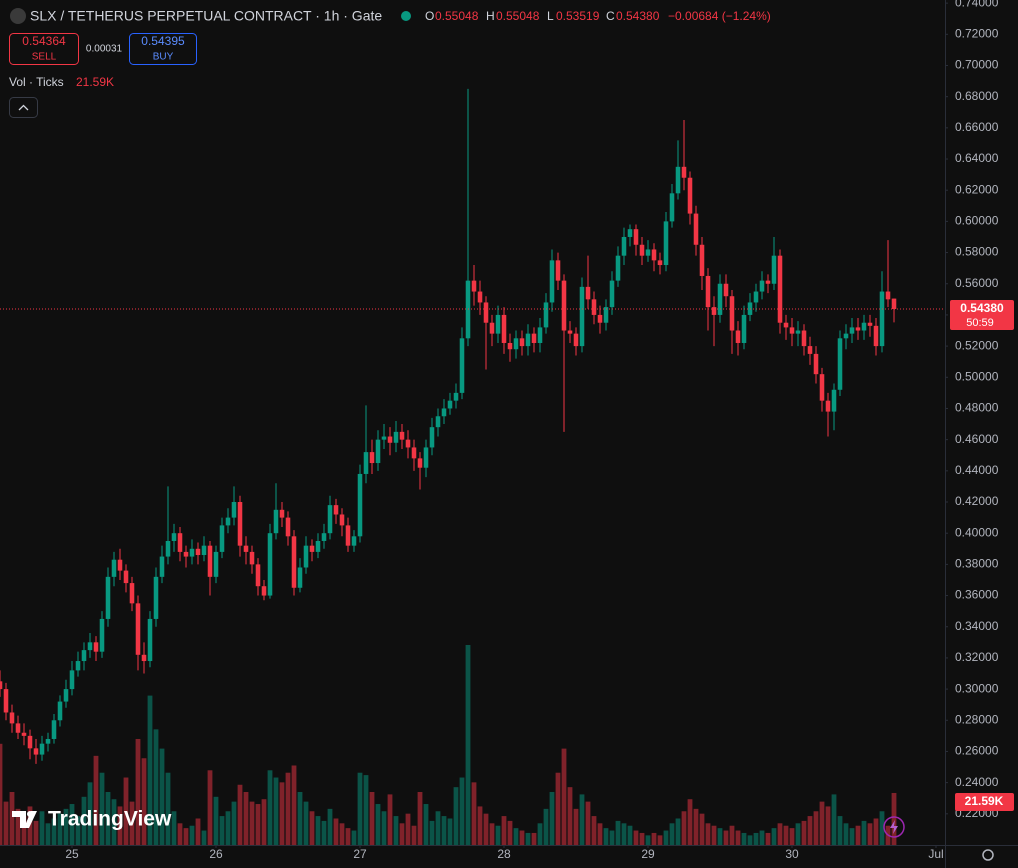 This screenshot has height=868, width=1018. Describe the element at coordinates (163, 49) in the screenshot. I see `buy-button` at that location.